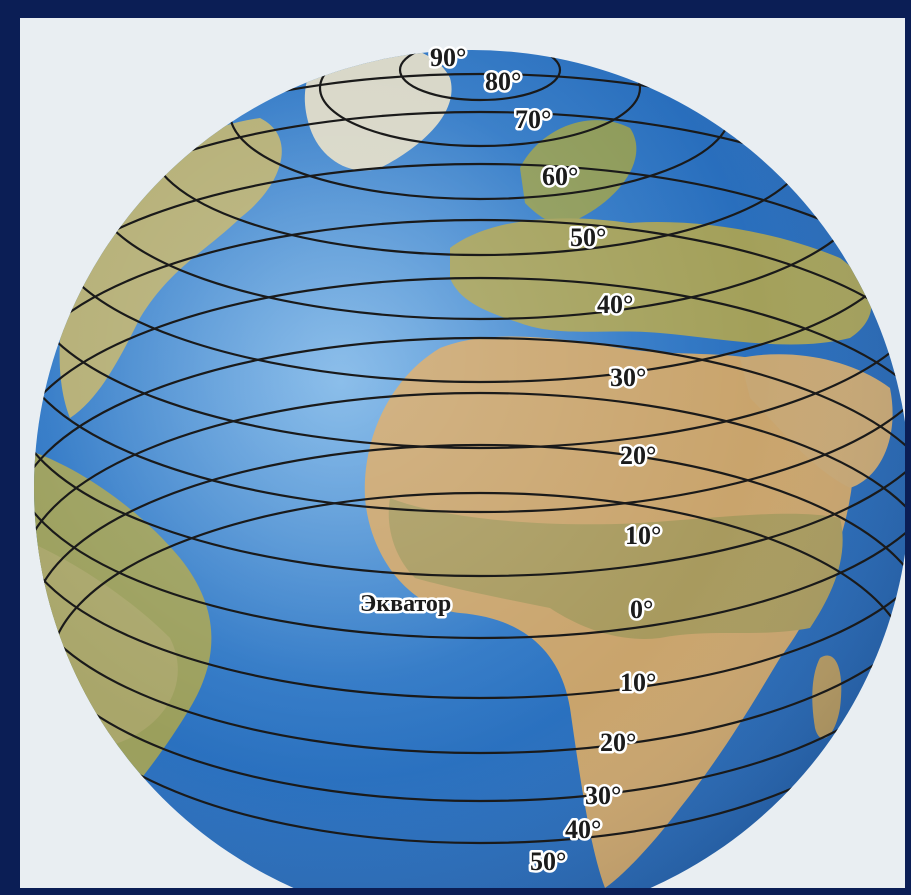 The height and width of the screenshot is (895, 911). What do you see at coordinates (533, 119) in the screenshot?
I see `latitude-label: 70°` at bounding box center [533, 119].